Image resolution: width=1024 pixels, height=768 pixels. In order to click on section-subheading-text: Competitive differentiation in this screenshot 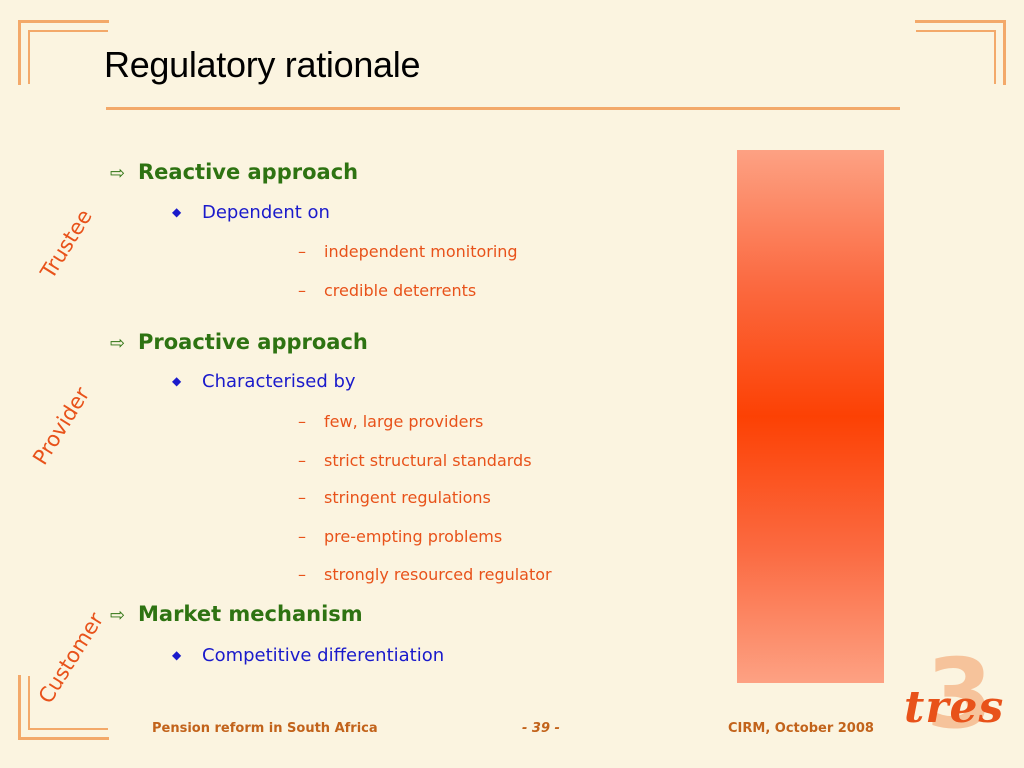, I will do `click(323, 655)`.